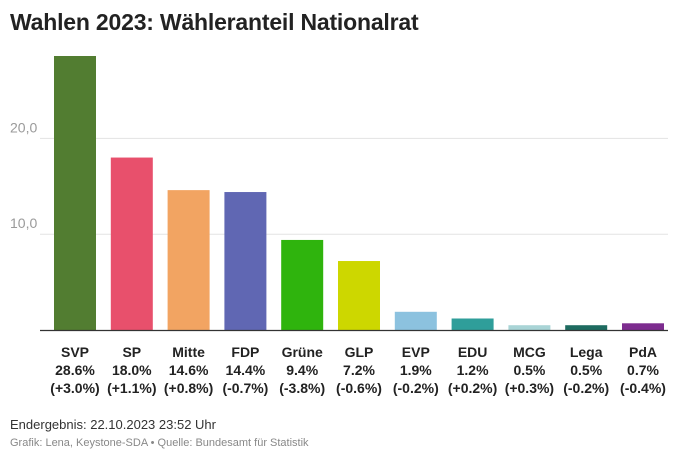 The width and height of the screenshot is (680, 461). Describe the element at coordinates (245, 352) in the screenshot. I see `category-label: FDP` at that location.